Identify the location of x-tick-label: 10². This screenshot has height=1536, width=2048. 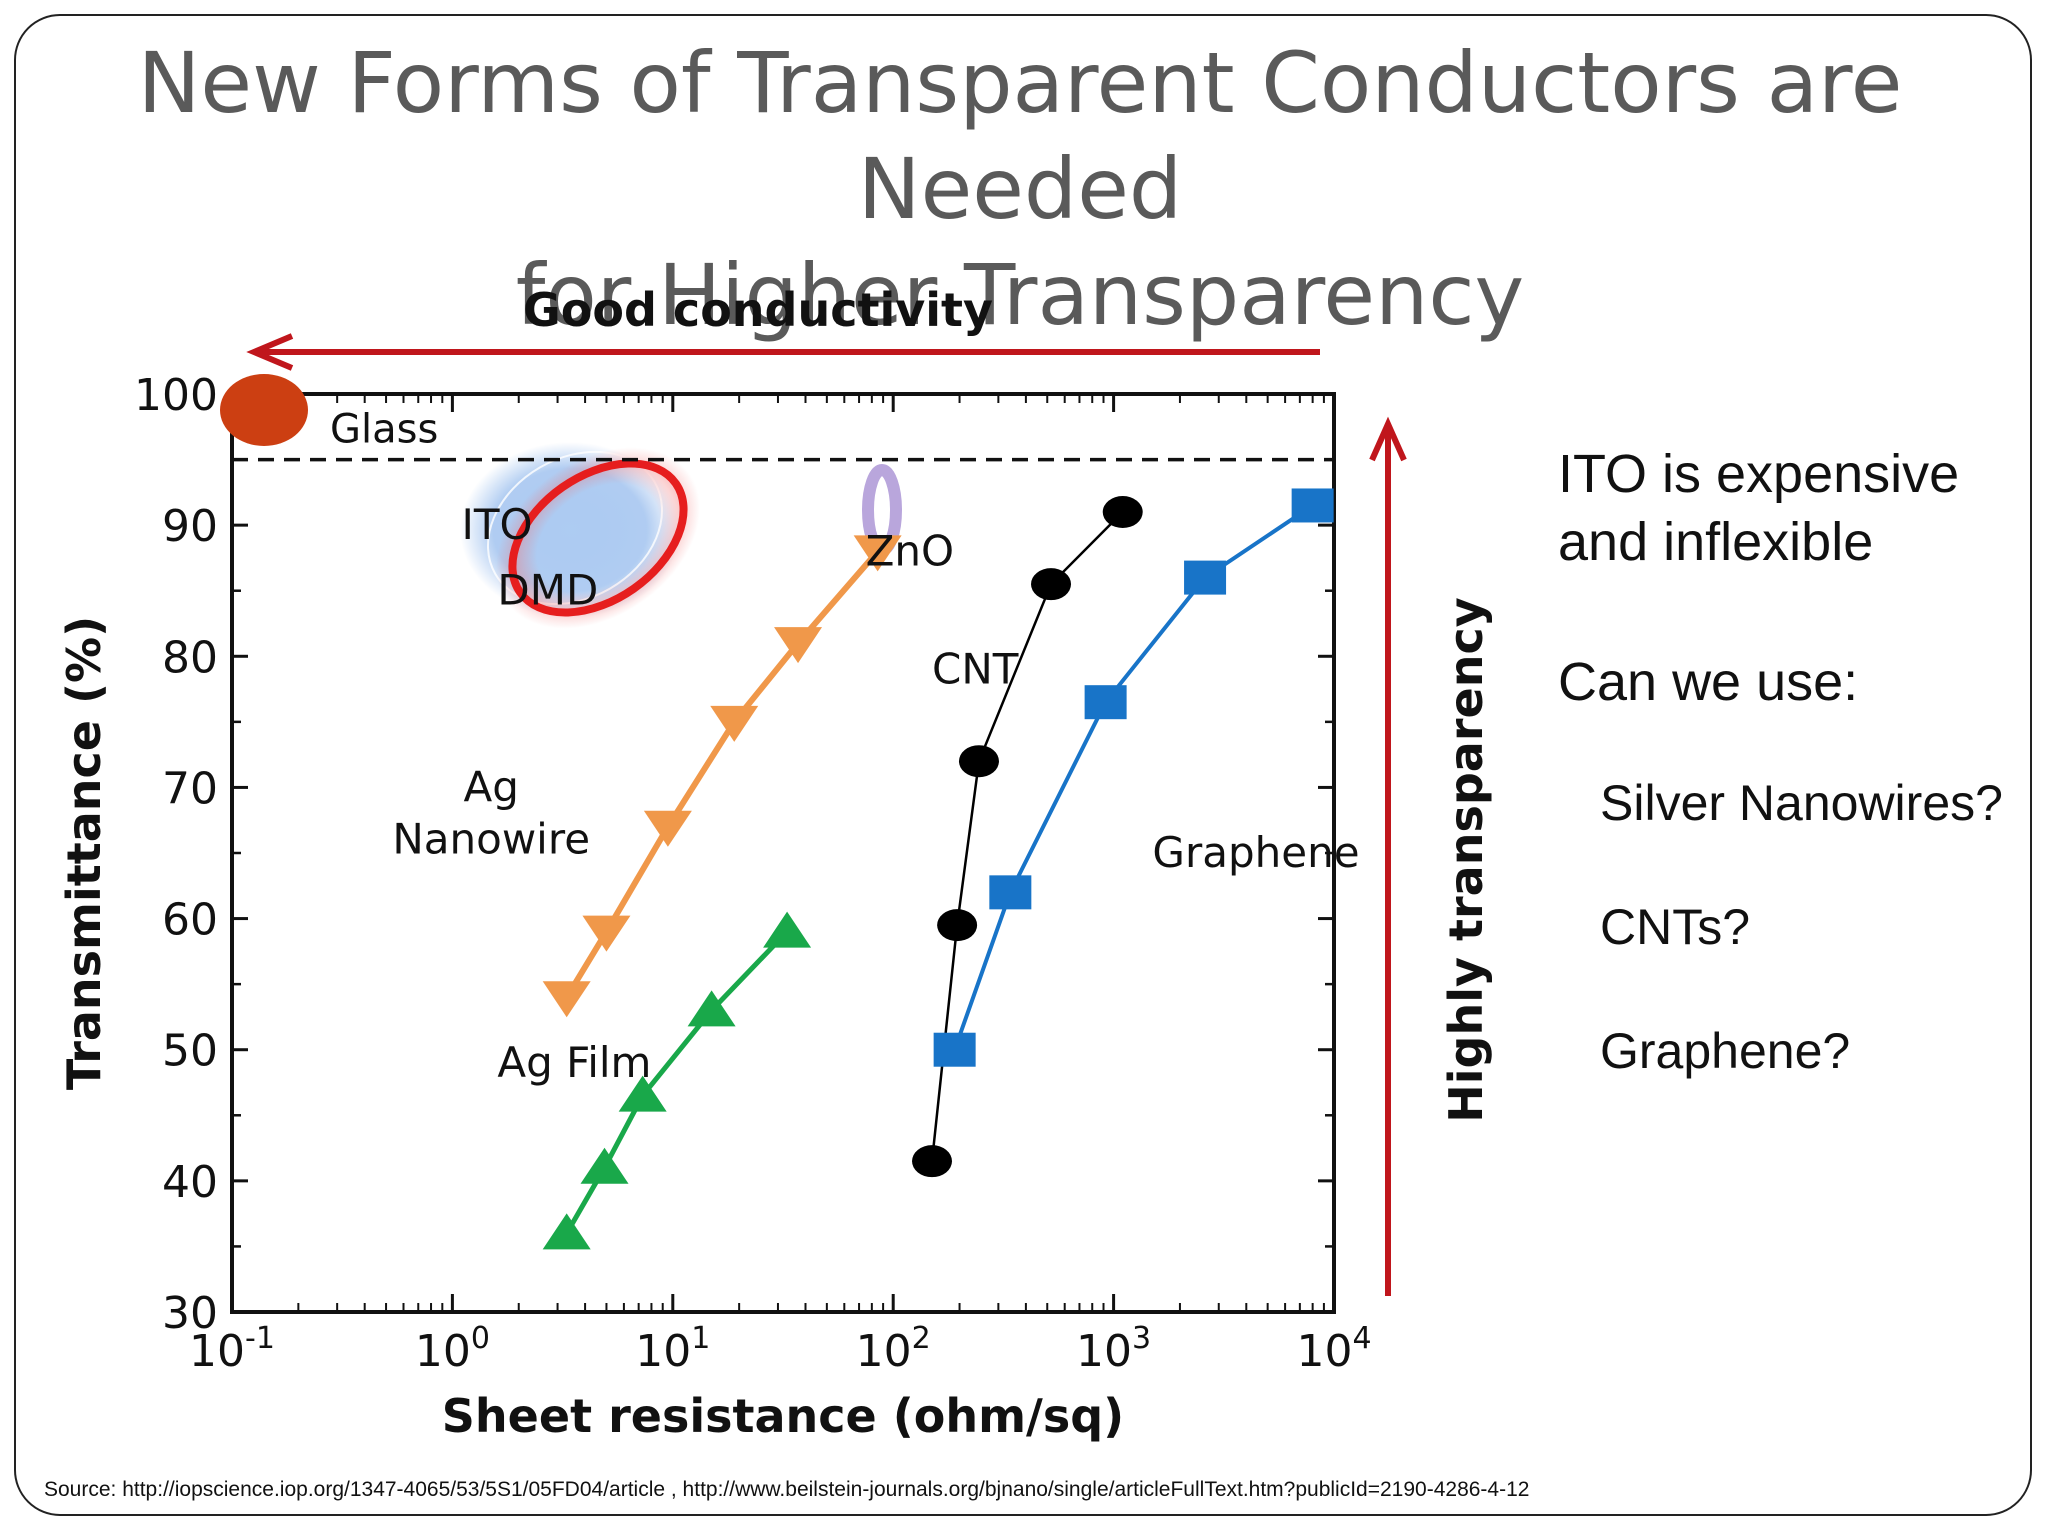
(893, 1349).